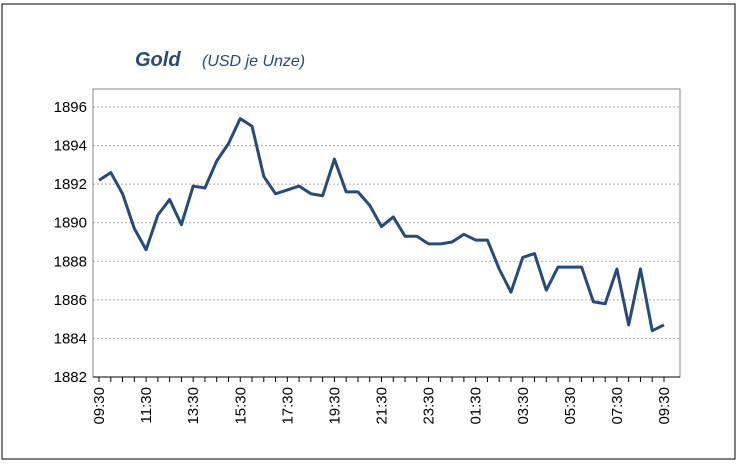 The image size is (738, 467). Describe the element at coordinates (70, 223) in the screenshot. I see `y-tick-label: 1890` at that location.